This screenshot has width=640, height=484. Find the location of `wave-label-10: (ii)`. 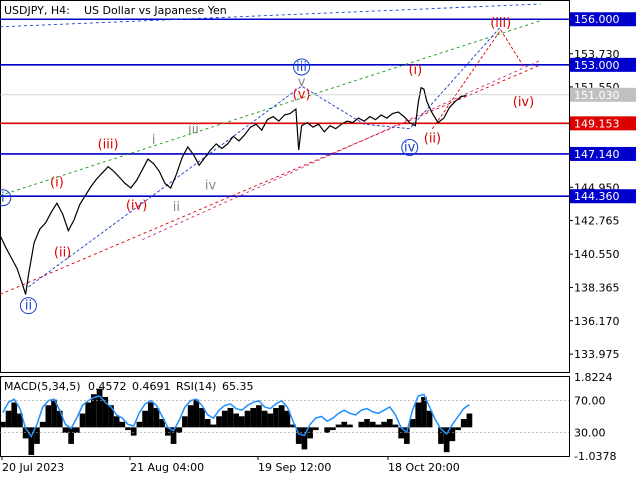

wave-label-10: (ii) is located at coordinates (432, 138).